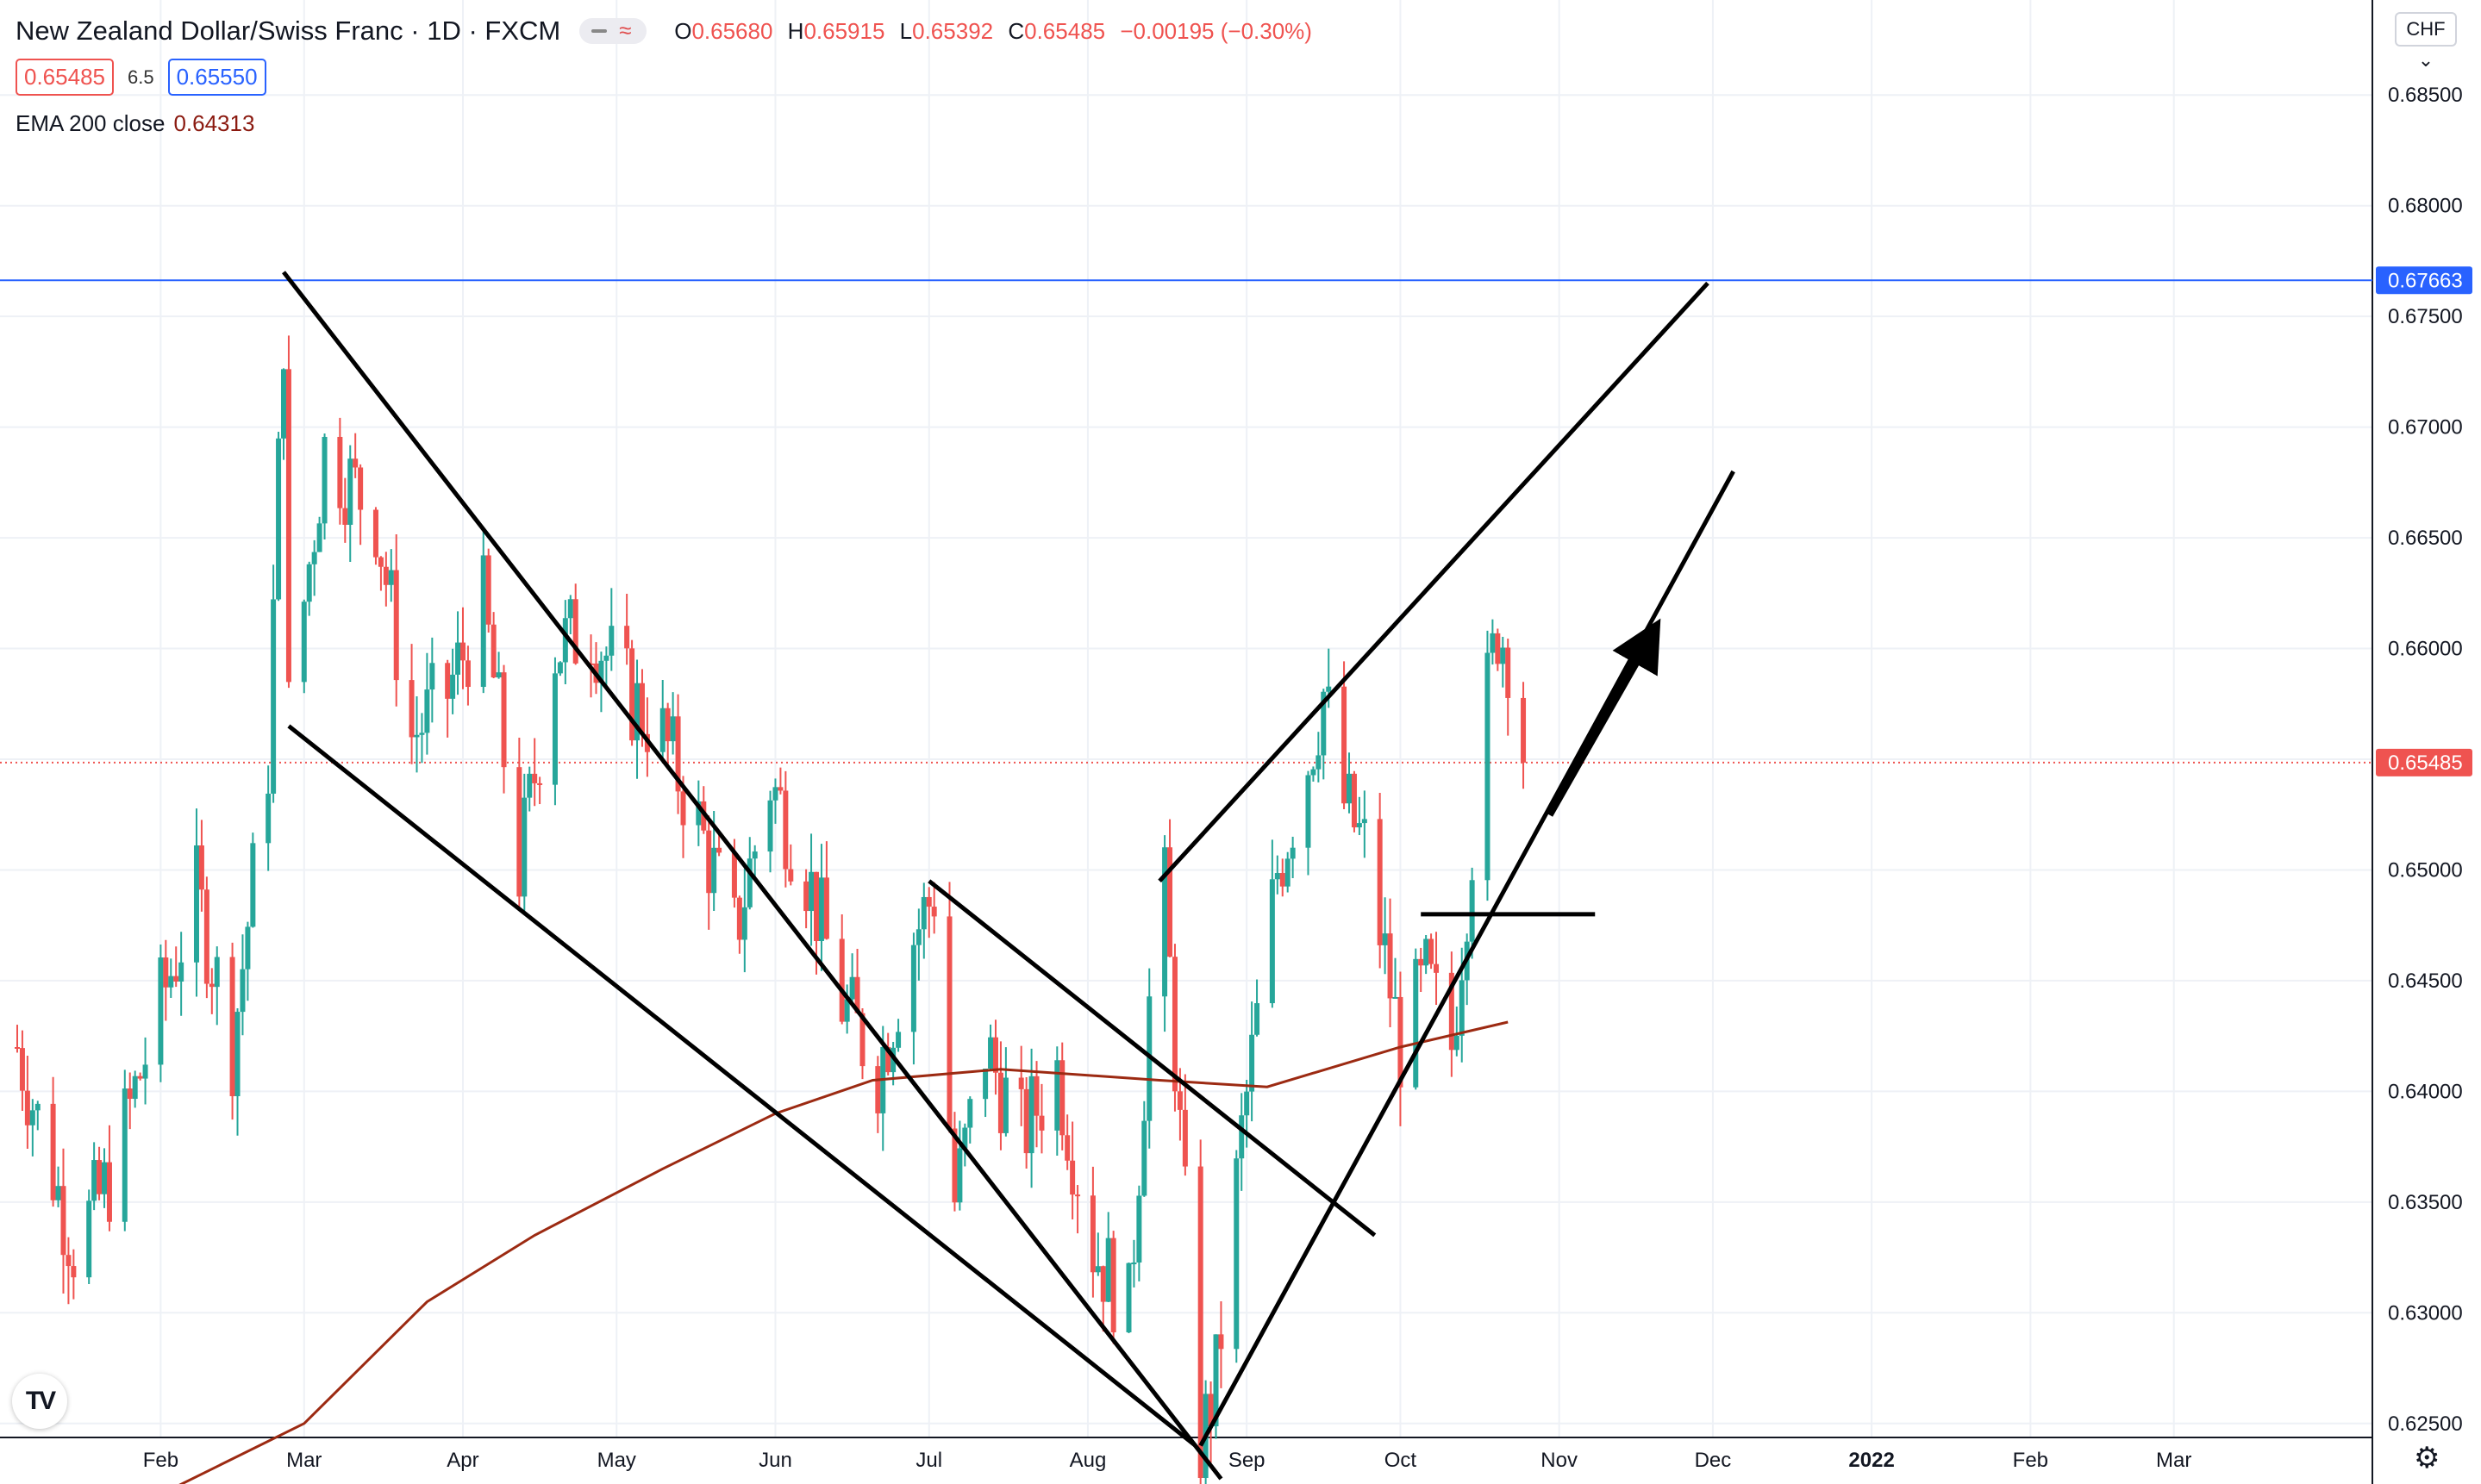  I want to click on gear-icon: ⚙, so click(2427, 1459).